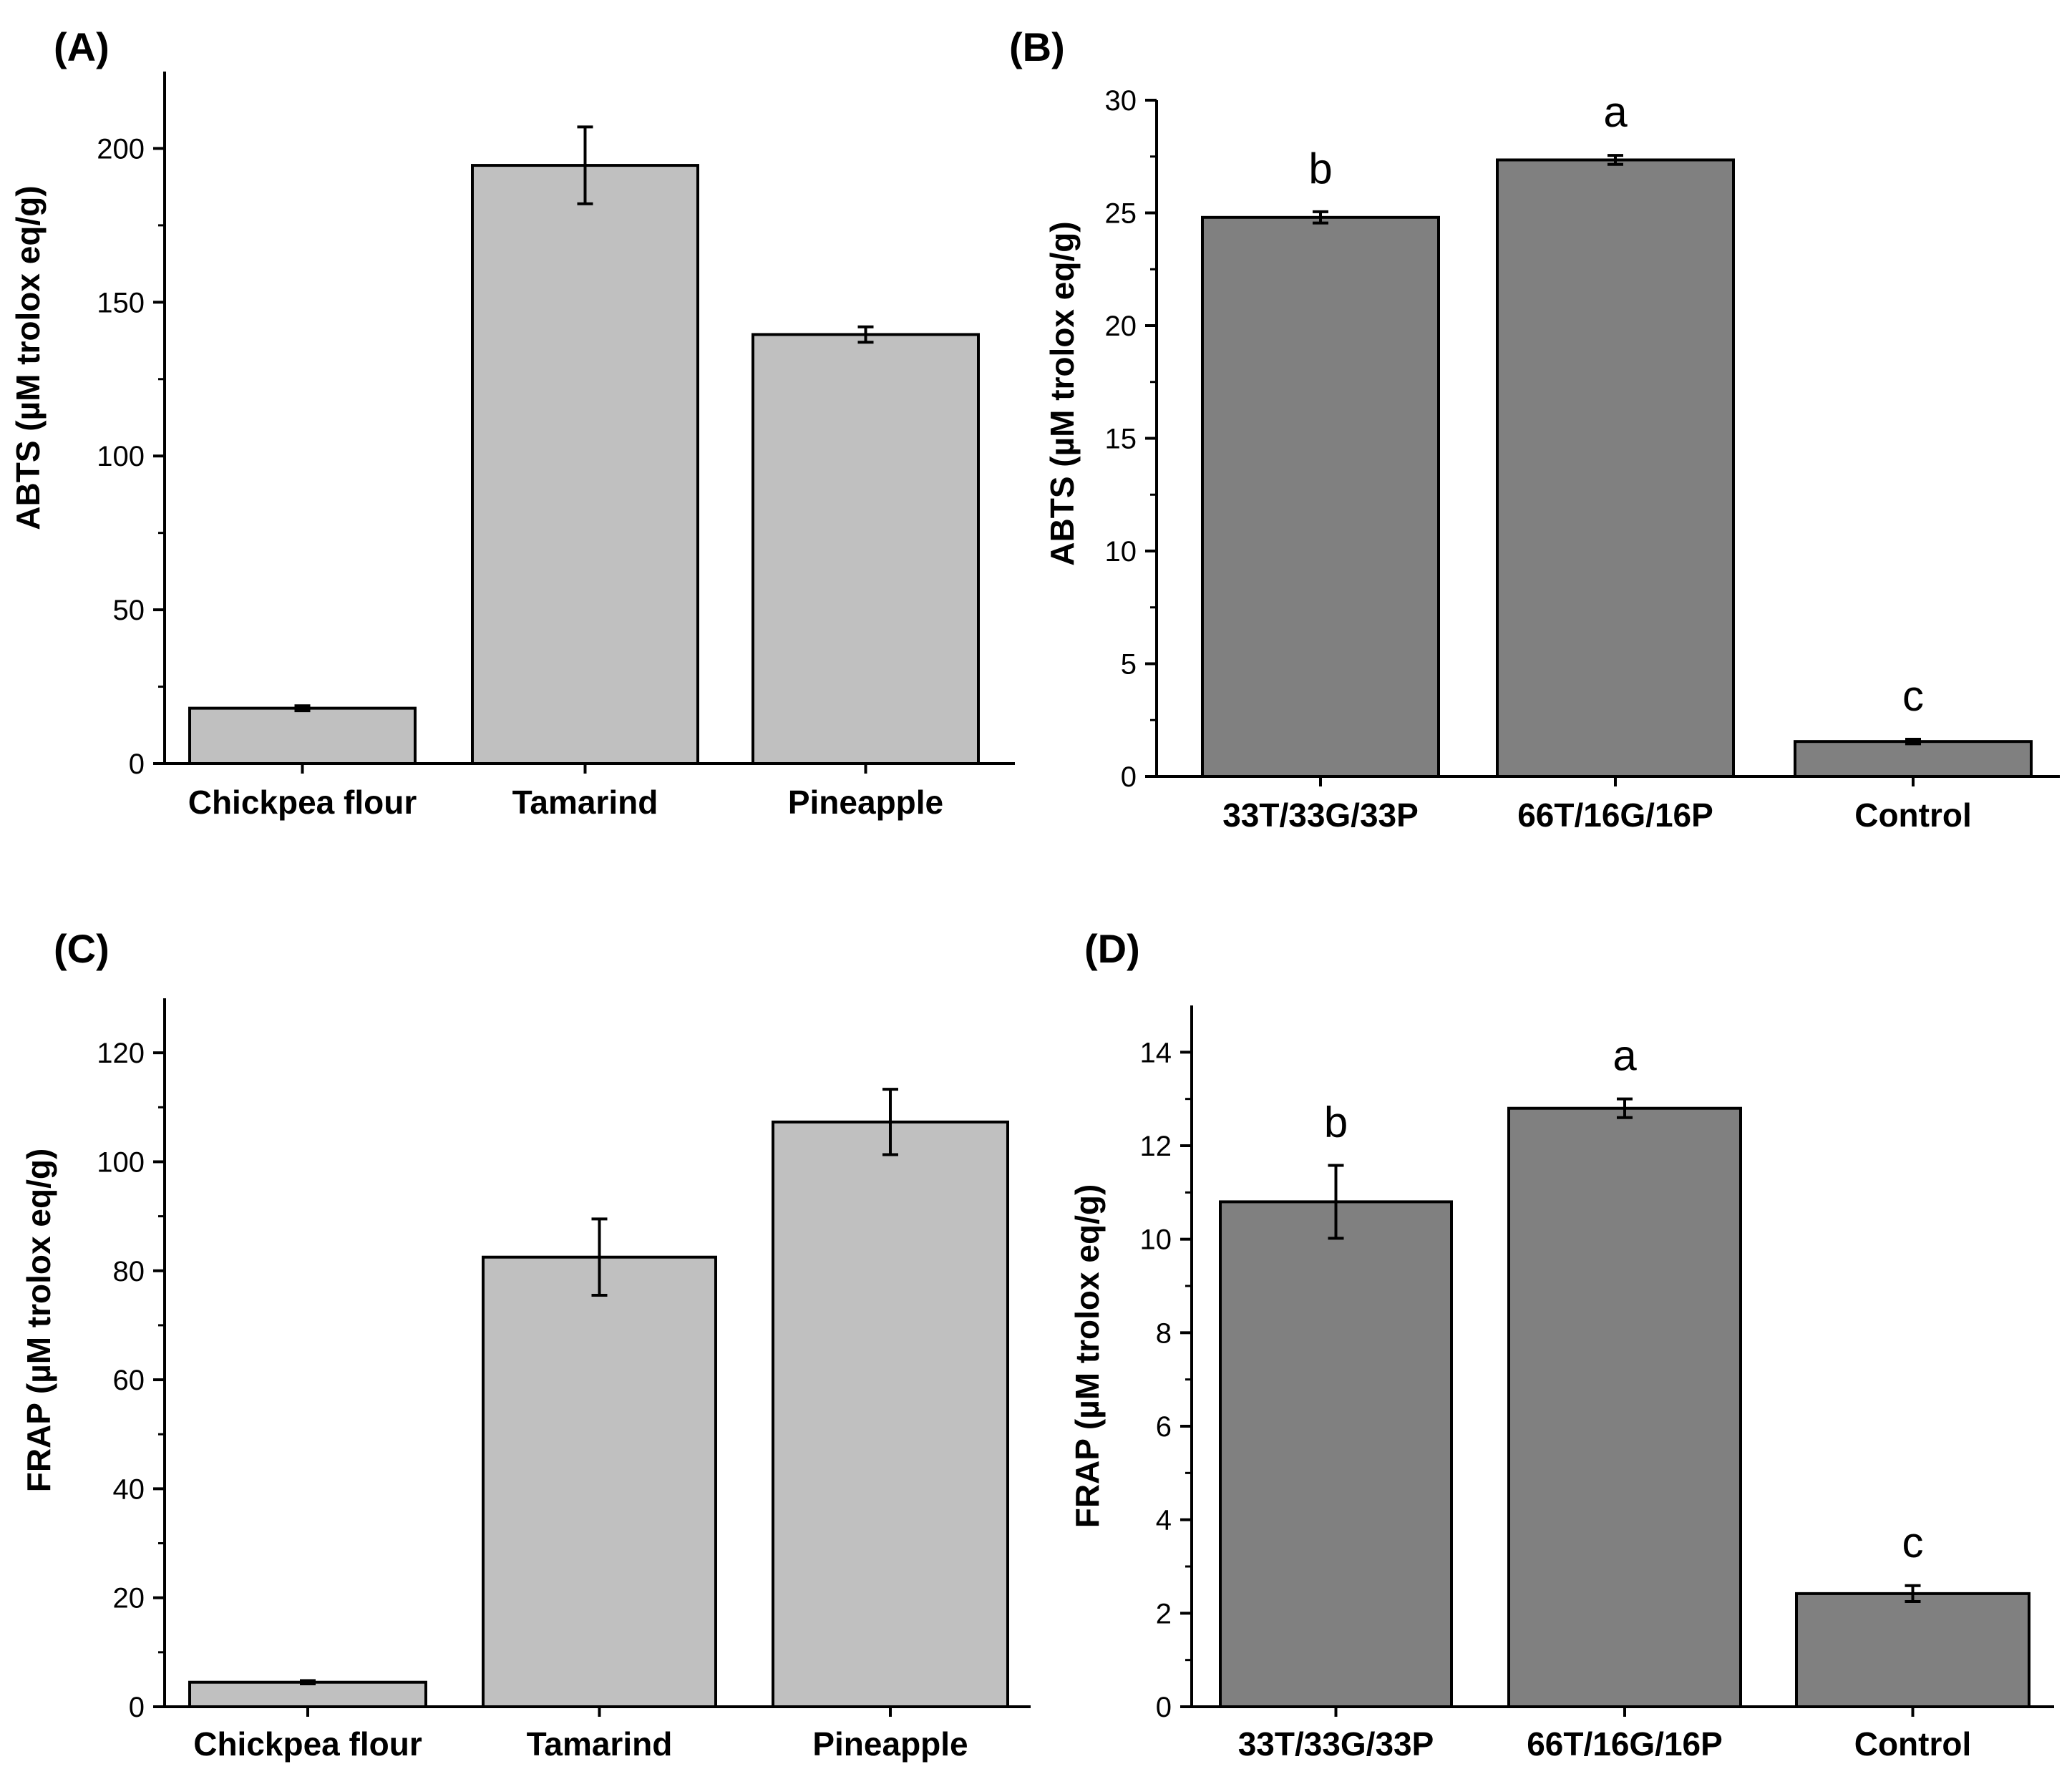 Image resolution: width=2072 pixels, height=1769 pixels. What do you see at coordinates (1129, 665) in the screenshot?
I see `y-tick-label: 5` at bounding box center [1129, 665].